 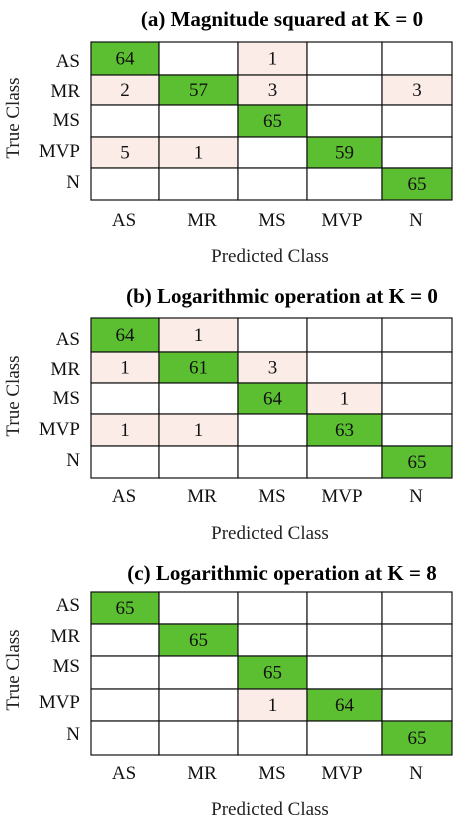 What do you see at coordinates (66, 120) in the screenshot?
I see `panel-a-row-label-ms: MS` at bounding box center [66, 120].